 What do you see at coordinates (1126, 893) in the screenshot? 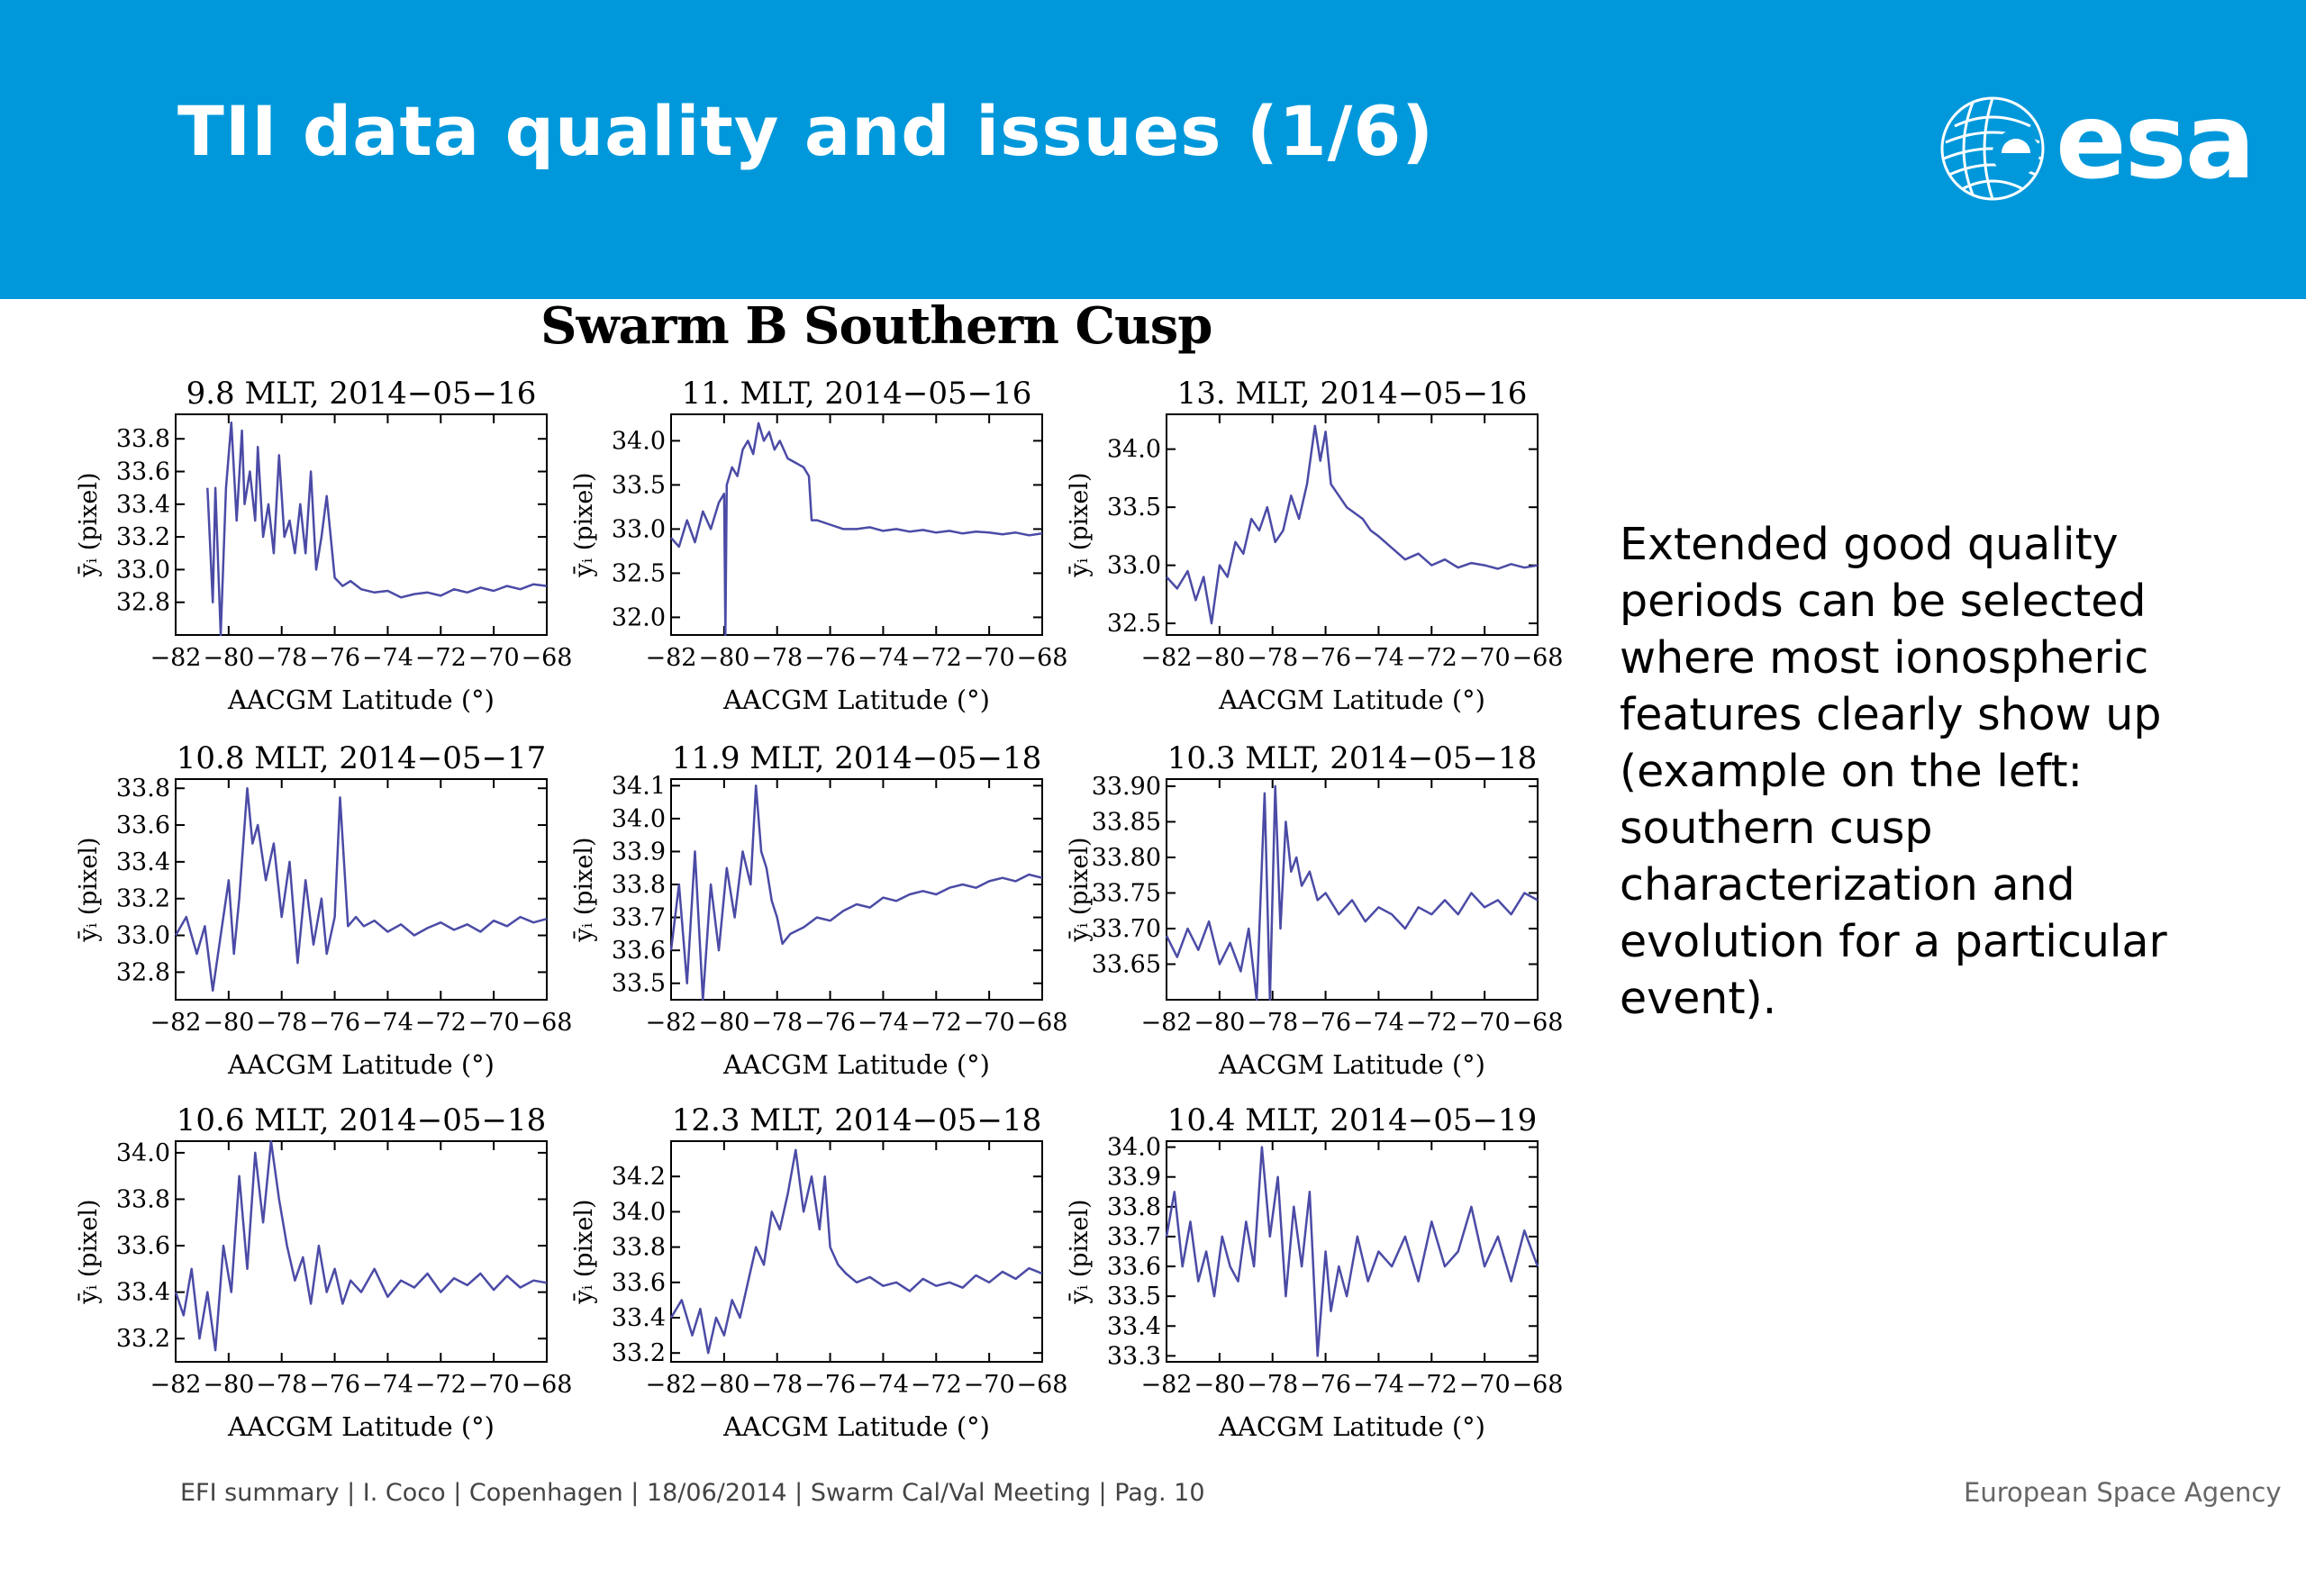
I see `y-tick-label: 33.75` at bounding box center [1126, 893].